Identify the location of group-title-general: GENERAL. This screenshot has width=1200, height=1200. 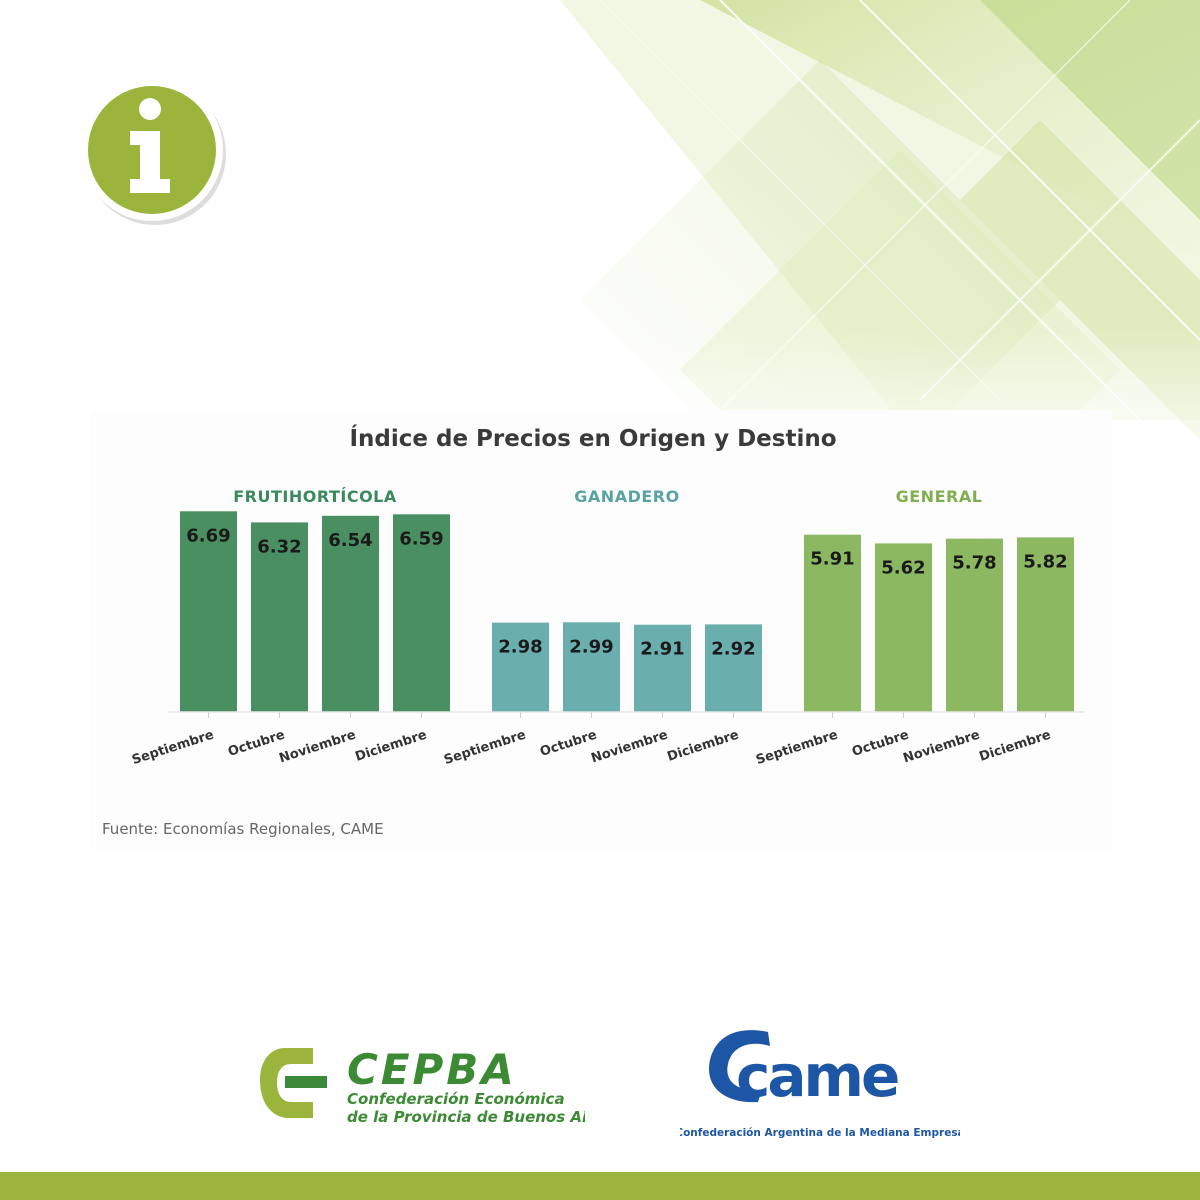
(939, 496).